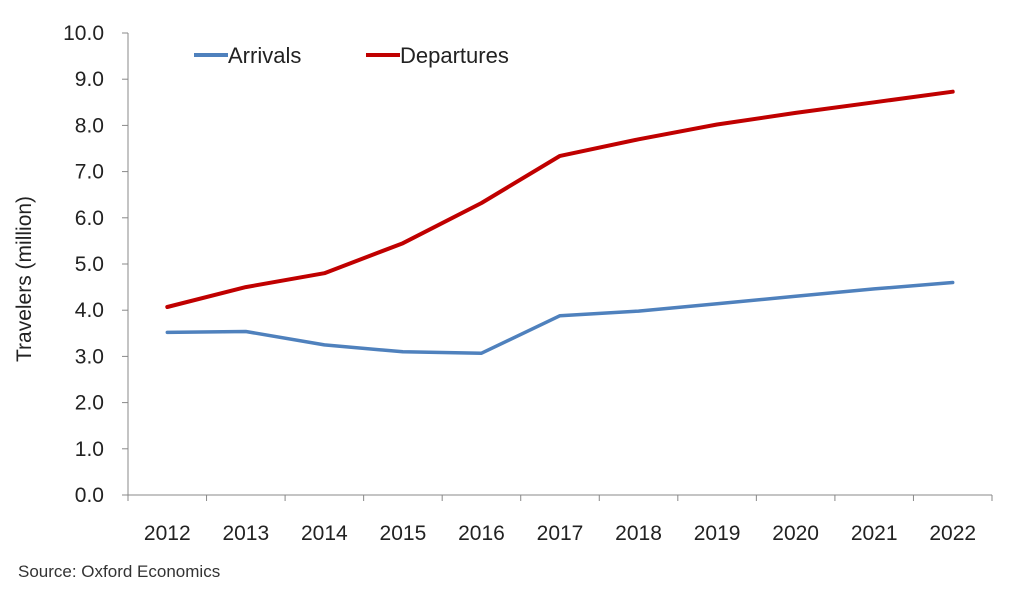 Image resolution: width=1024 pixels, height=597 pixels. Describe the element at coordinates (89, 125) in the screenshot. I see `y-tick-label: 8.0` at that location.